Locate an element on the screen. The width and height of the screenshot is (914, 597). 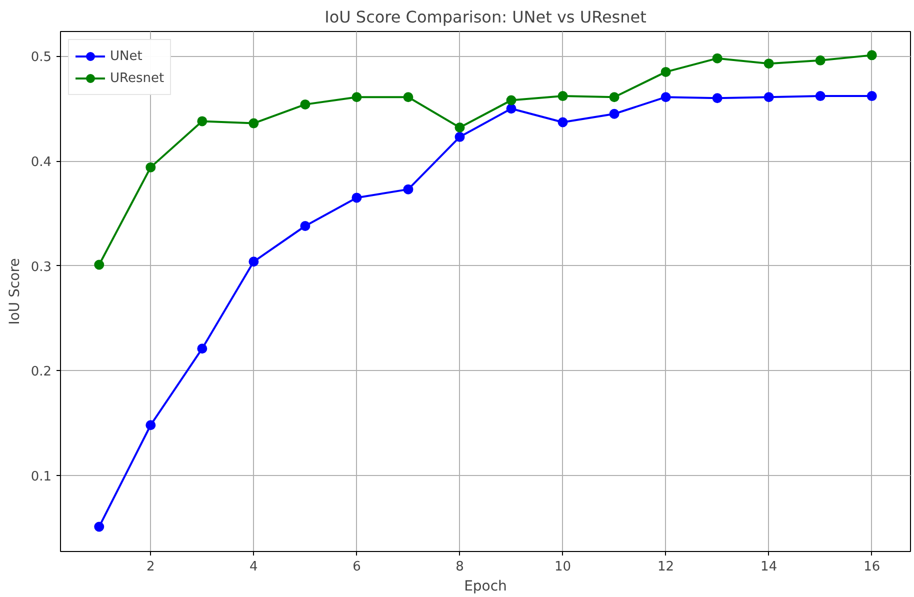
x-tick-label: 6 is located at coordinates (356, 567).